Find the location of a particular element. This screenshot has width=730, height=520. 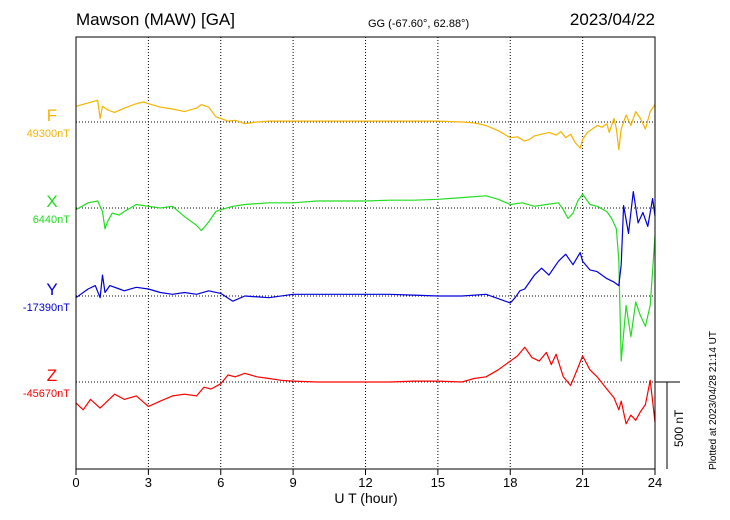

x-tick-label-24: 24 is located at coordinates (655, 482).